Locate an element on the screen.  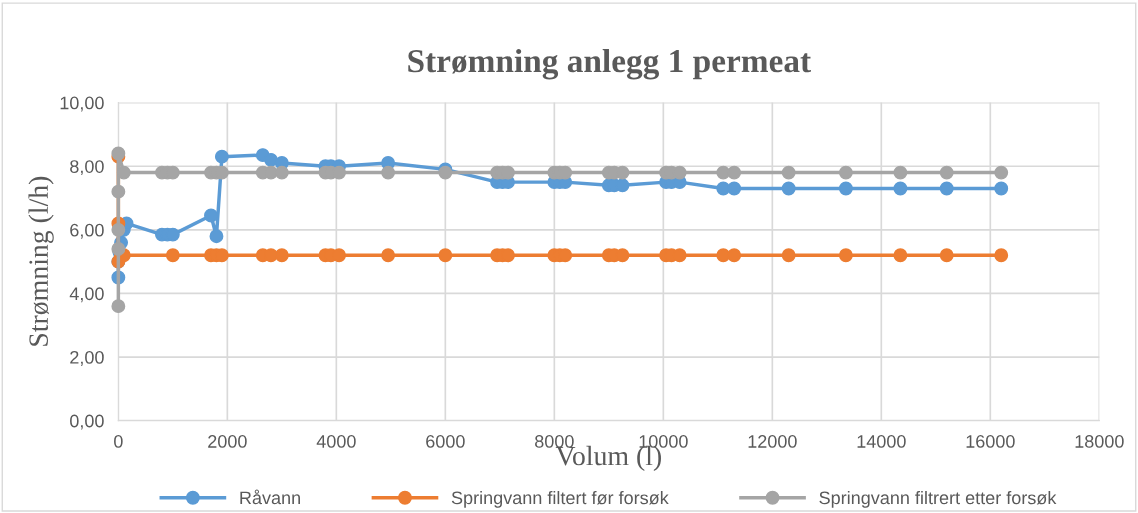
y-tick-label: 10,00 is located at coordinates (82, 104).